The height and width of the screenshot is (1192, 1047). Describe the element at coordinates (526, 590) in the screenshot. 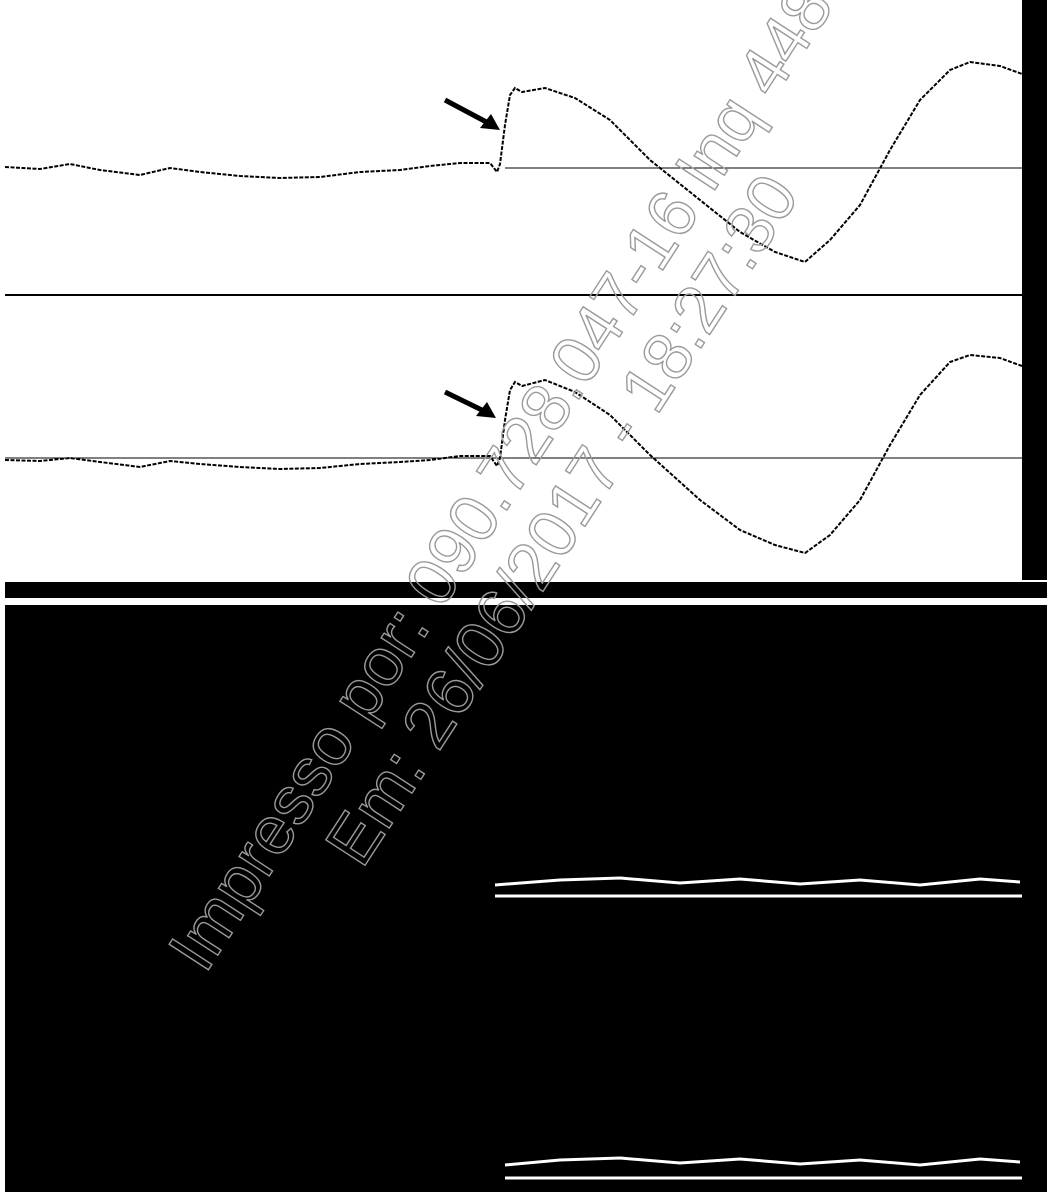

I see `separator-band` at that location.